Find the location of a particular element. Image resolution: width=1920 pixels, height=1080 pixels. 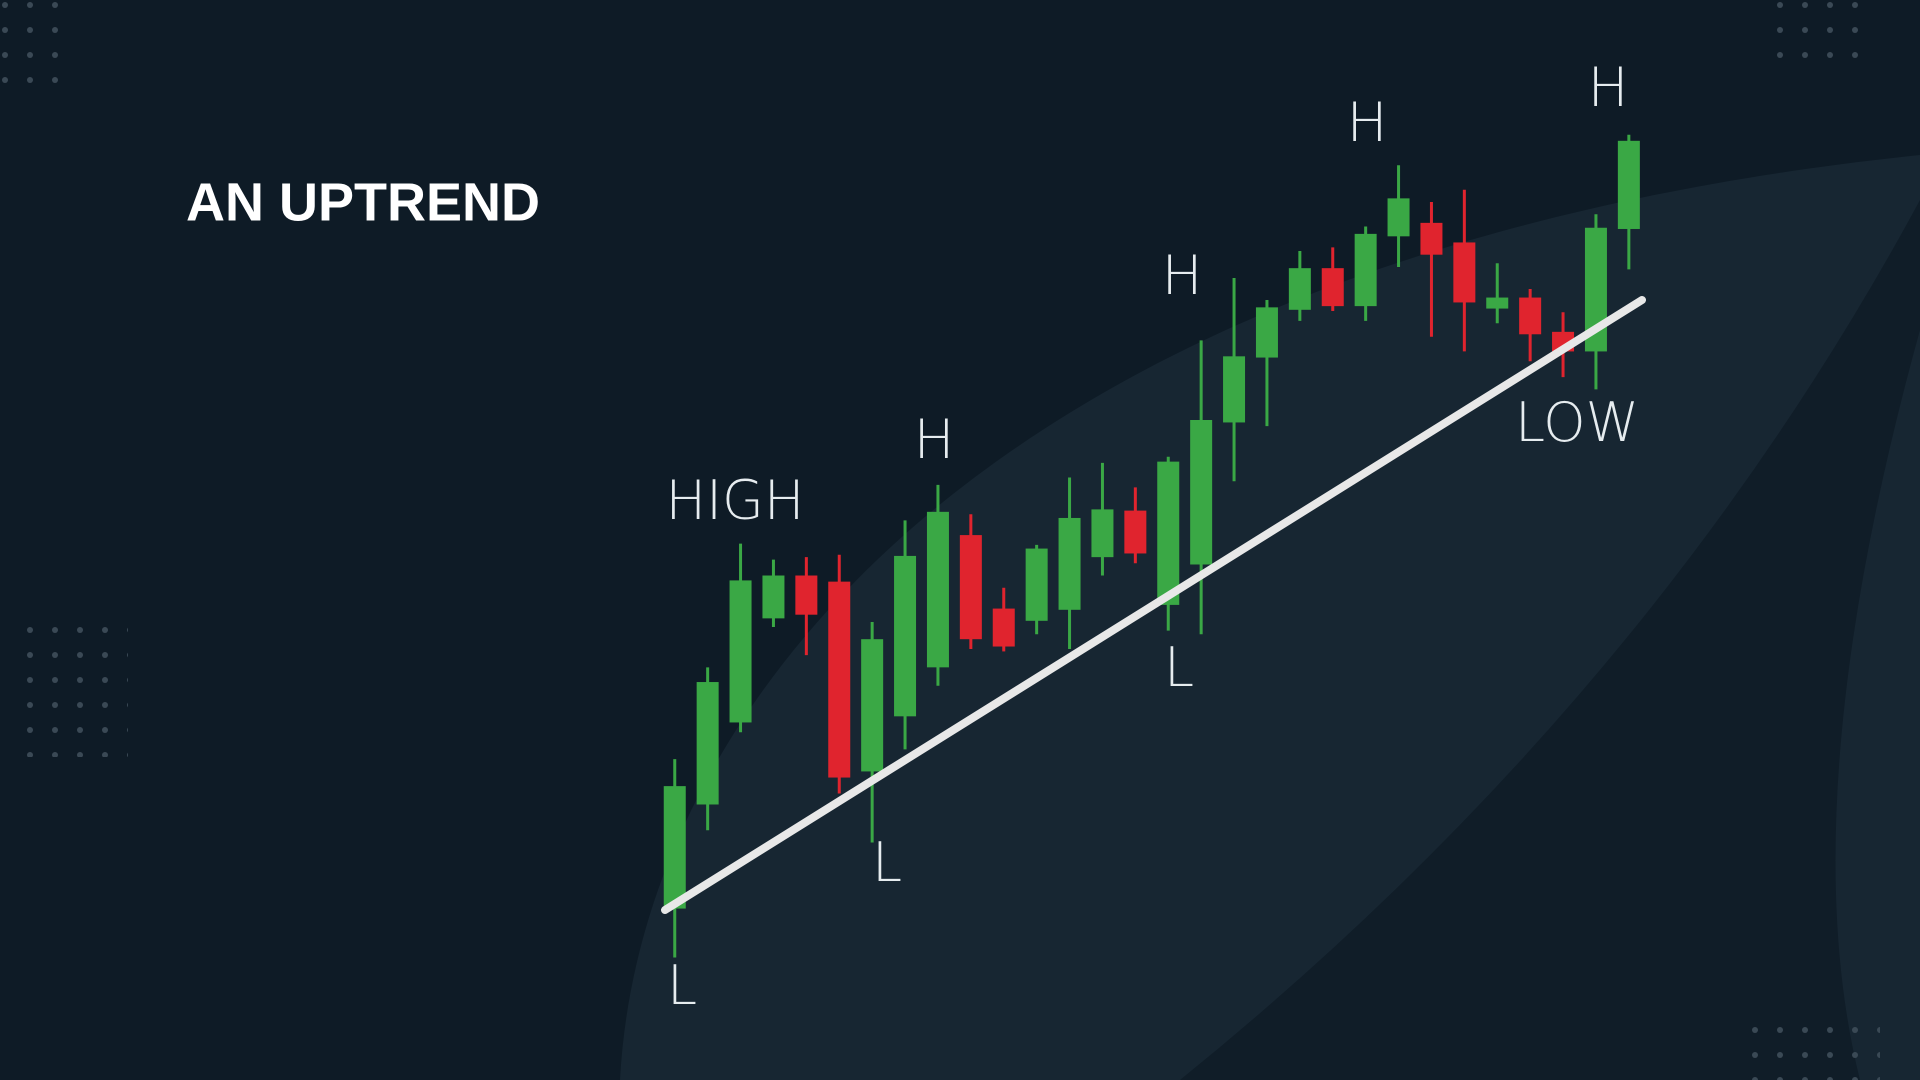

title: AN UPTREND is located at coordinates (363, 202).